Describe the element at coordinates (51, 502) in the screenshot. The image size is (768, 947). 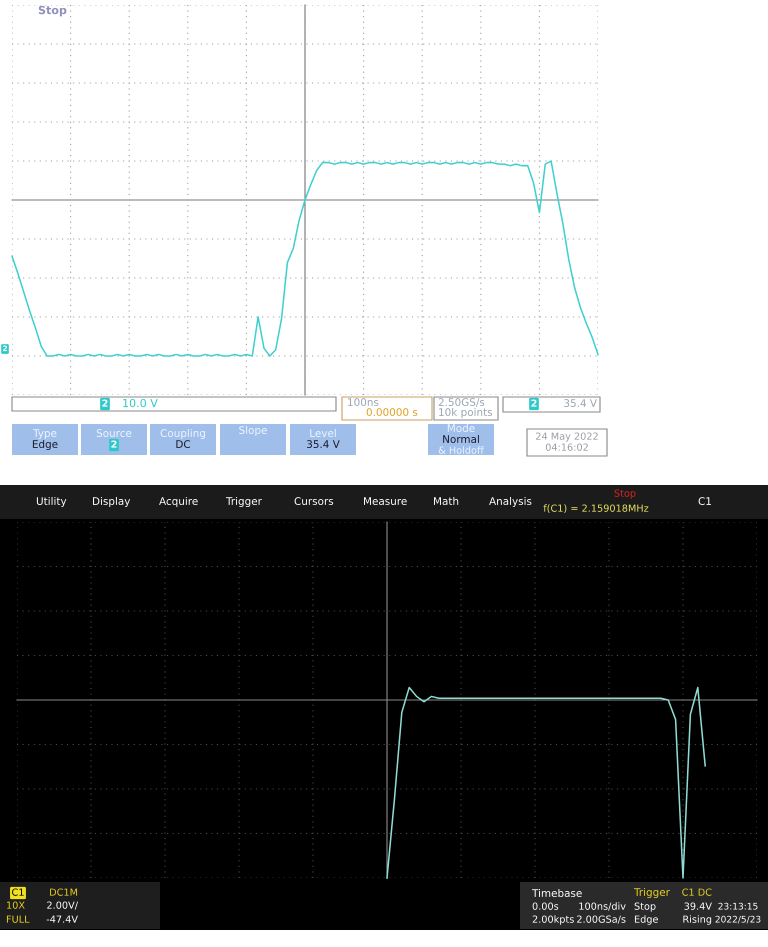
I see `text: Utility` at that location.